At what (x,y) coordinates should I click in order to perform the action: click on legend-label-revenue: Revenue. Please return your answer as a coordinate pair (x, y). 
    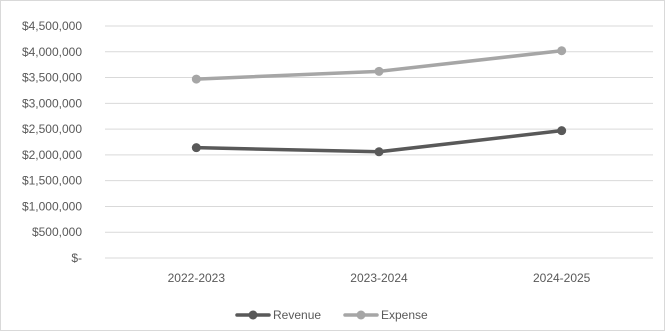
    Looking at the image, I should click on (297, 315).